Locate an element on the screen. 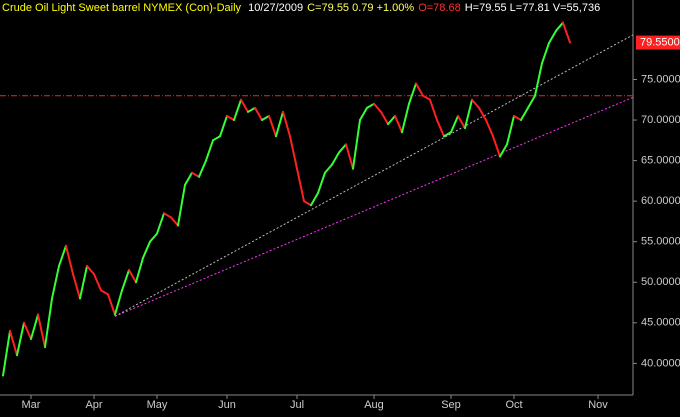  y-tick-label: 65.0000 is located at coordinates (660, 161).